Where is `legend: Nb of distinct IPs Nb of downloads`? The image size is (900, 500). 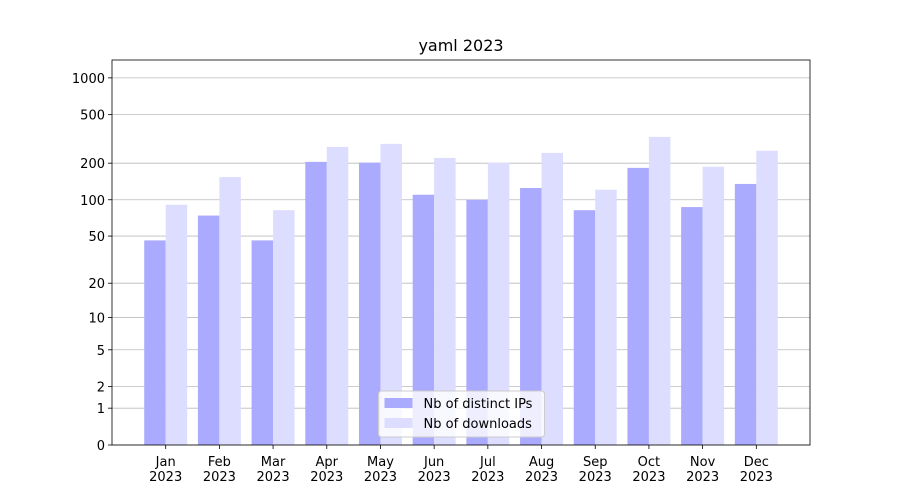
legend: Nb of distinct IPs Nb of downloads is located at coordinates (461, 414).